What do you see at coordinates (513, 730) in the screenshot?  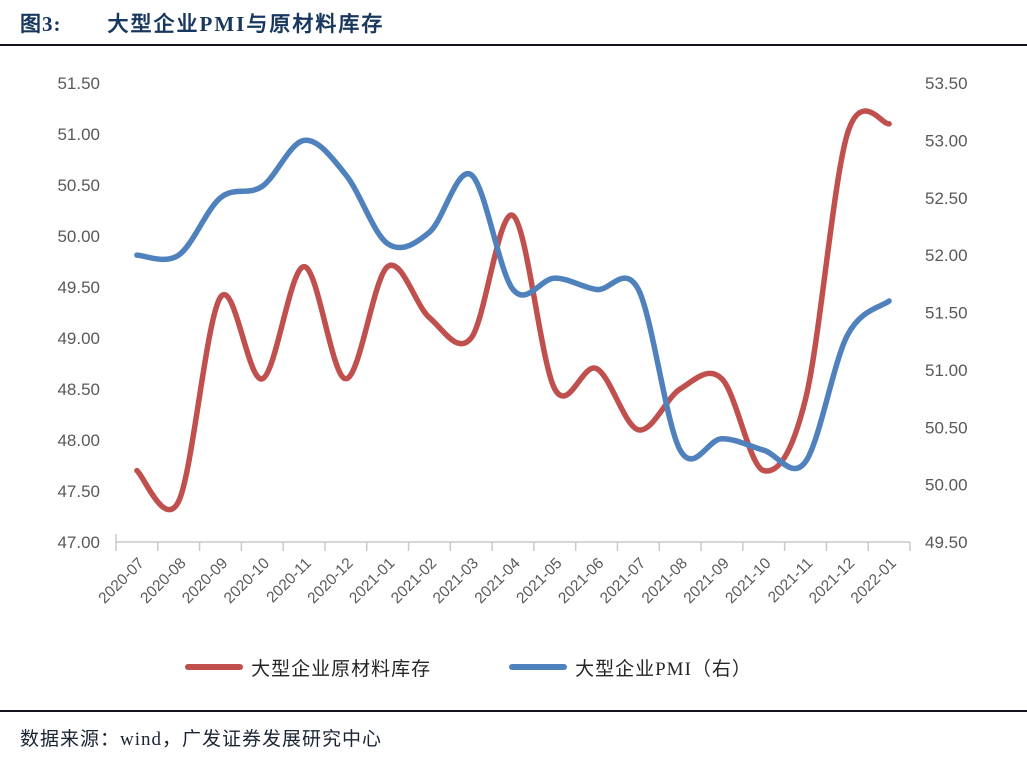 I see `figure-footer: 数据来源：wind，广发证券发展研究中心` at bounding box center [513, 730].